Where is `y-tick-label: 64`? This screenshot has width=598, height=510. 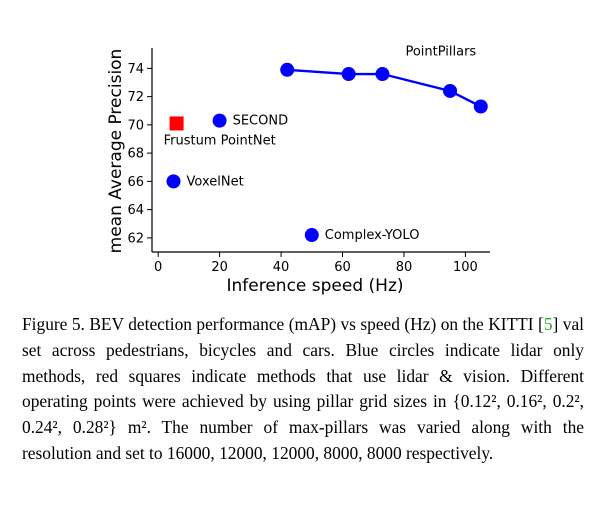 y-tick-label: 64 is located at coordinates (135, 210).